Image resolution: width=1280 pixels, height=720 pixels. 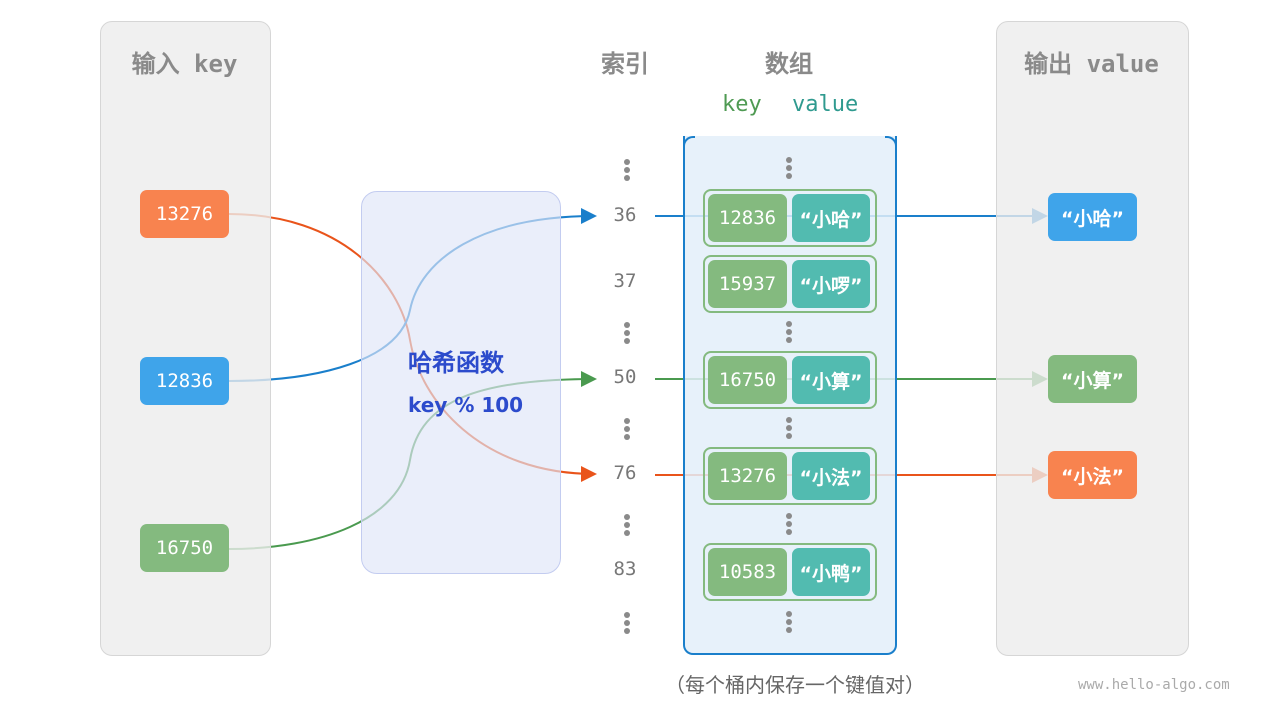 I want to click on index-36: 36, so click(x=625, y=215).